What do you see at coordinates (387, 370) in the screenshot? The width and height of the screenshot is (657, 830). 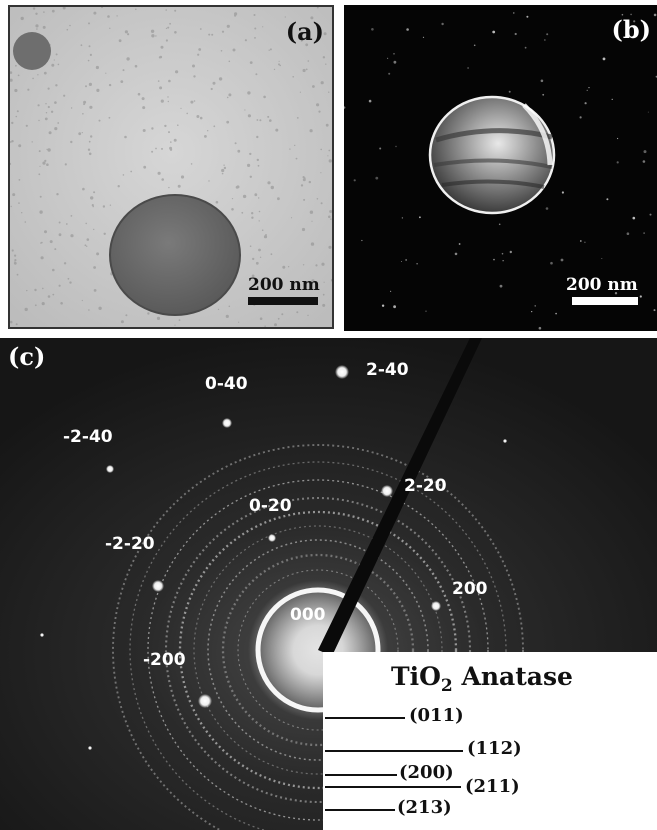 I see `spot-label-2-40: 2-40` at bounding box center [387, 370].